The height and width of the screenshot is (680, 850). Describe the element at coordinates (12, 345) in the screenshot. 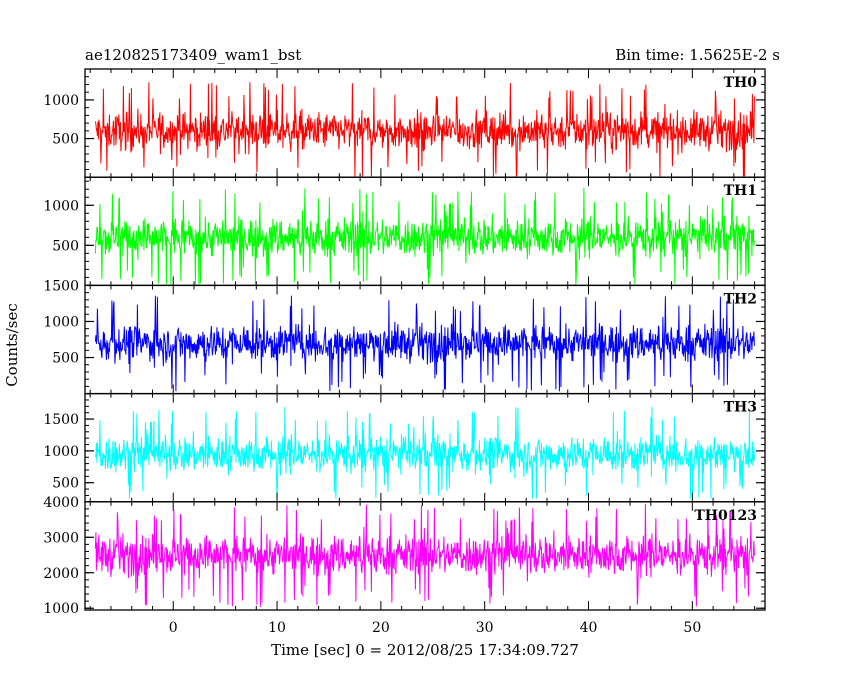

I see `y-axis-label: Counts/sec` at that location.